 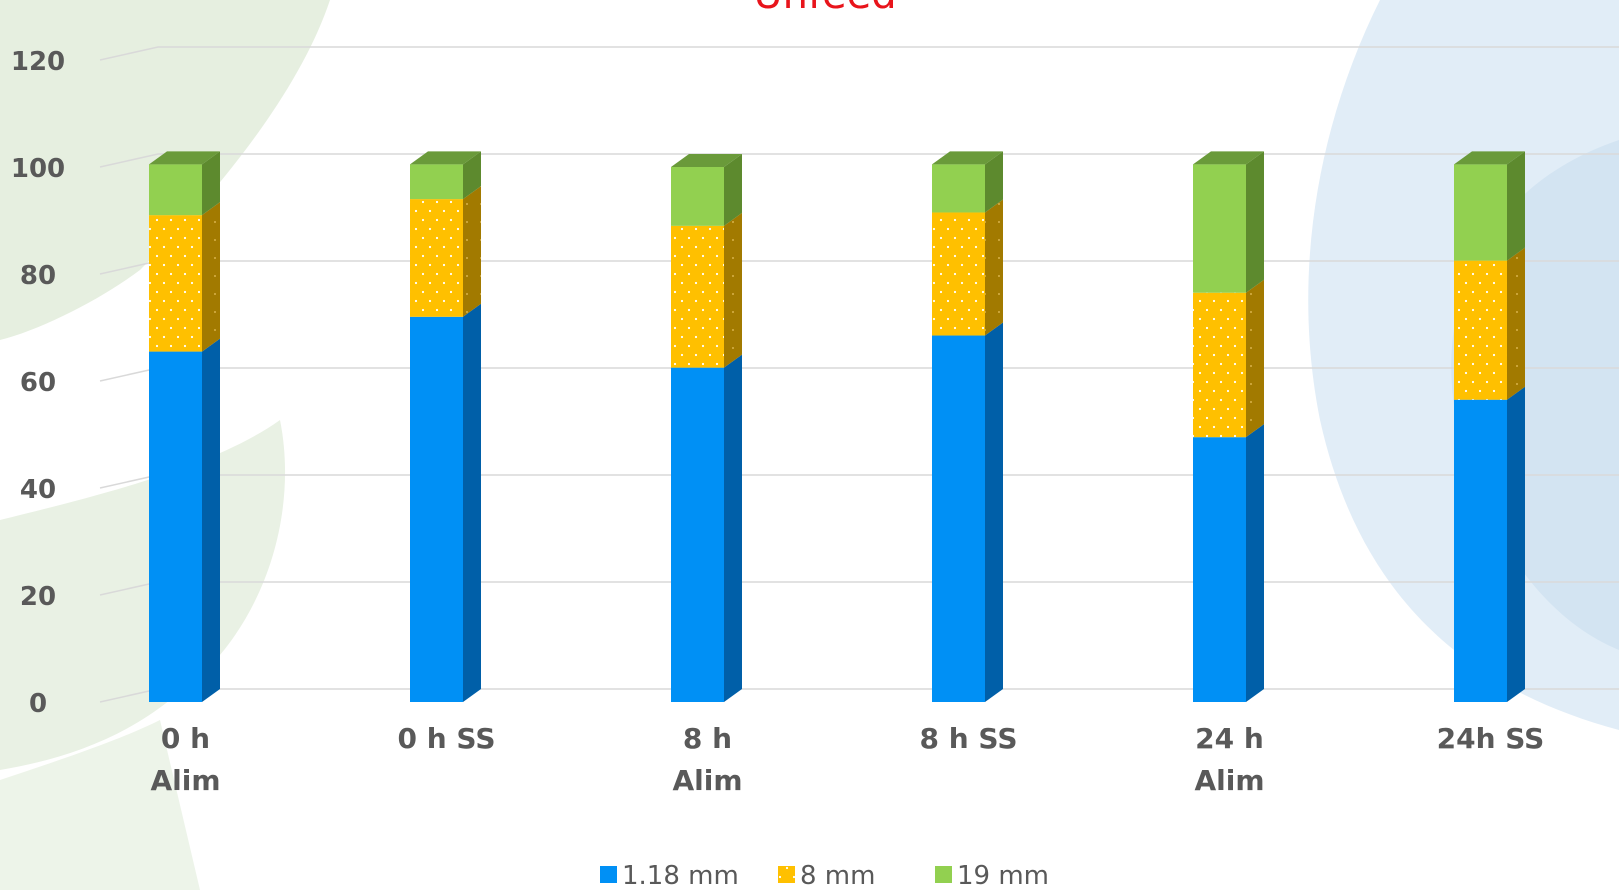 What do you see at coordinates (1491, 738) in the screenshot?
I see `category-label: 24h SS` at bounding box center [1491, 738].